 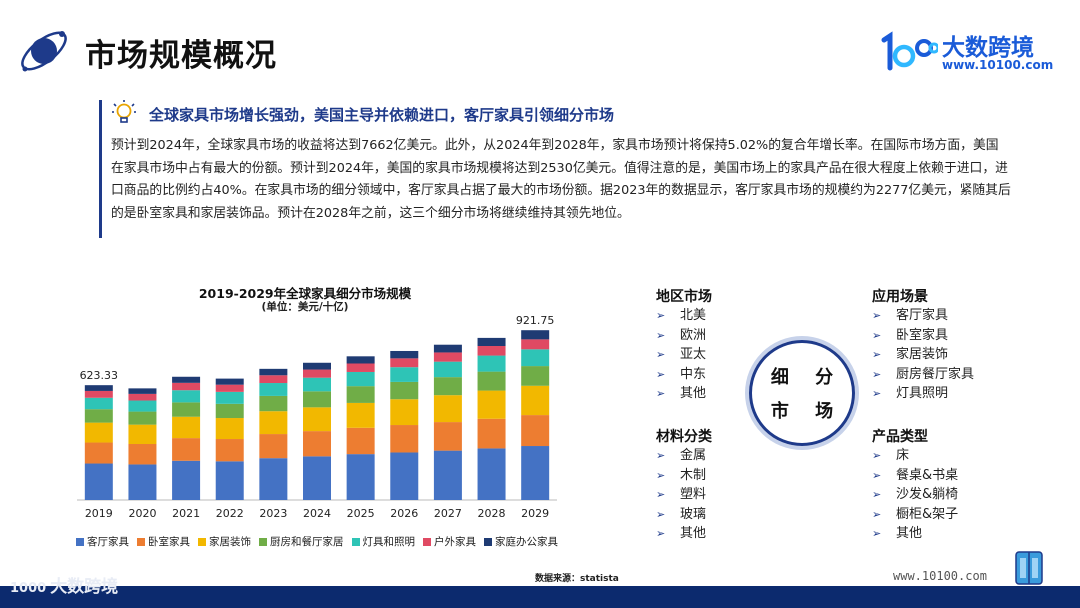 I want to click on legend-label: 家居装饰, so click(x=230, y=542).